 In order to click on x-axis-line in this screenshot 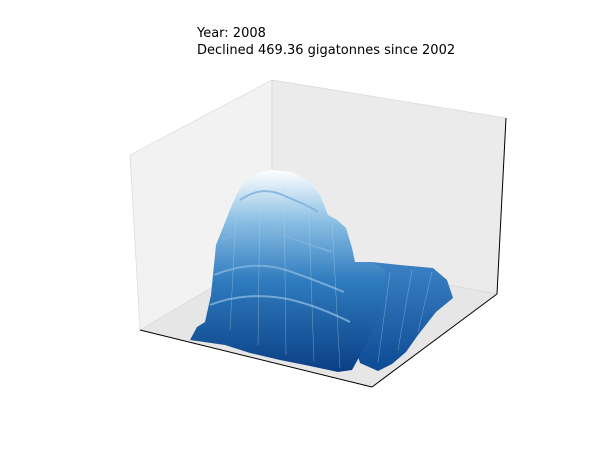, I will do `click(256, 358)`.